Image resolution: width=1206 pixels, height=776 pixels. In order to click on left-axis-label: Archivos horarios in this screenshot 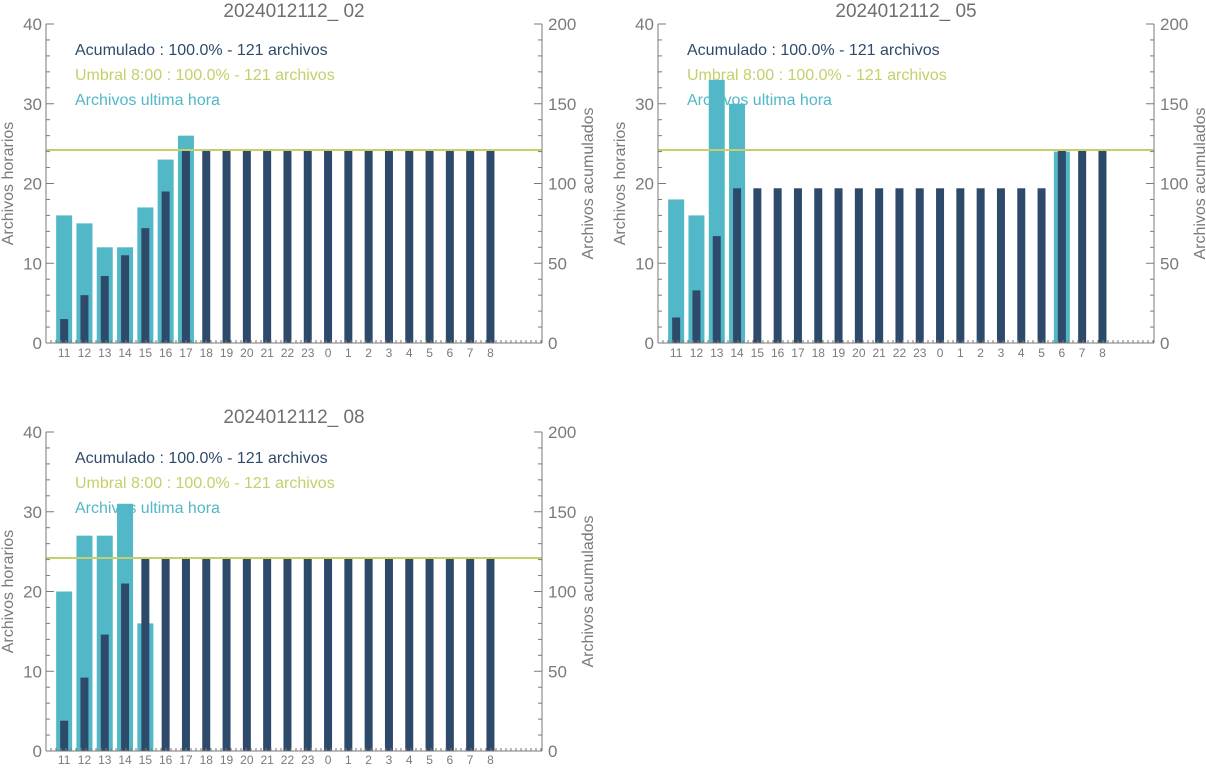, I will do `click(620, 184)`.